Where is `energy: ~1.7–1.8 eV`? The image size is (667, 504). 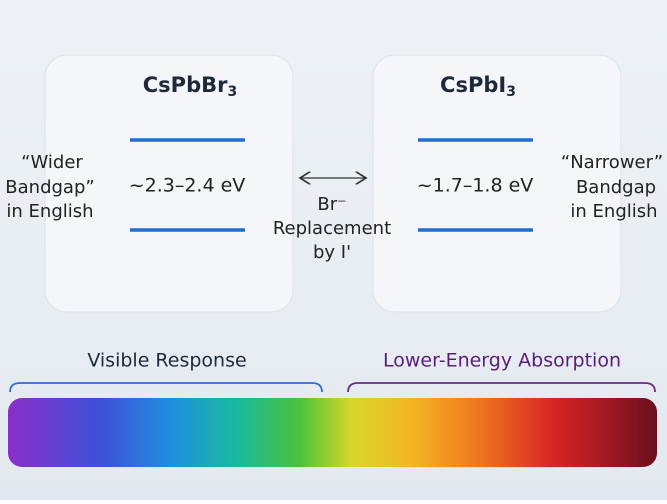
energy: ~1.7–1.8 eV is located at coordinates (475, 186).